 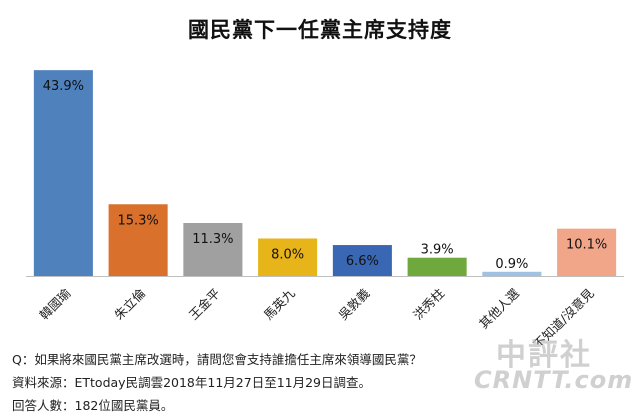 I want to click on value-label-3: 8.0%, so click(x=287, y=254).